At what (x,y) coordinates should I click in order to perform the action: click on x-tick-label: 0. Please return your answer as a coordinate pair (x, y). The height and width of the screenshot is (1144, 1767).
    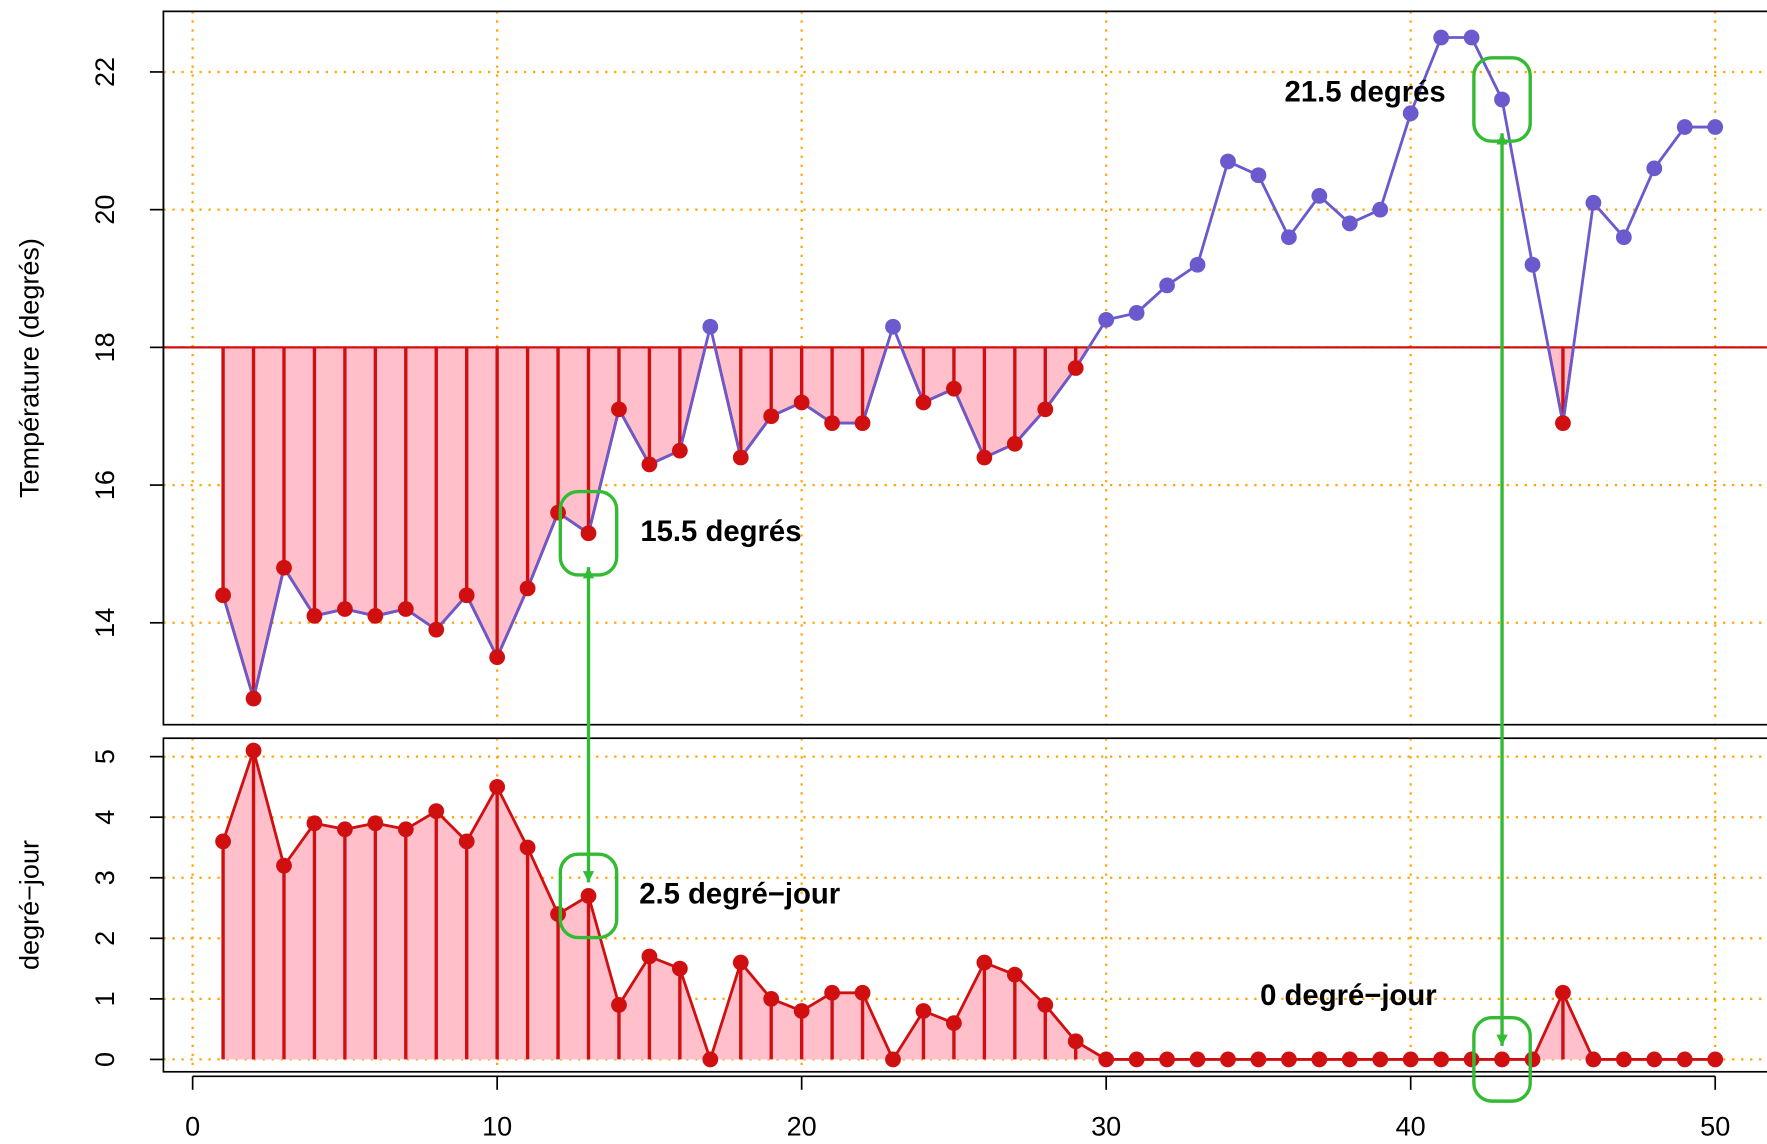
    Looking at the image, I should click on (192, 1126).